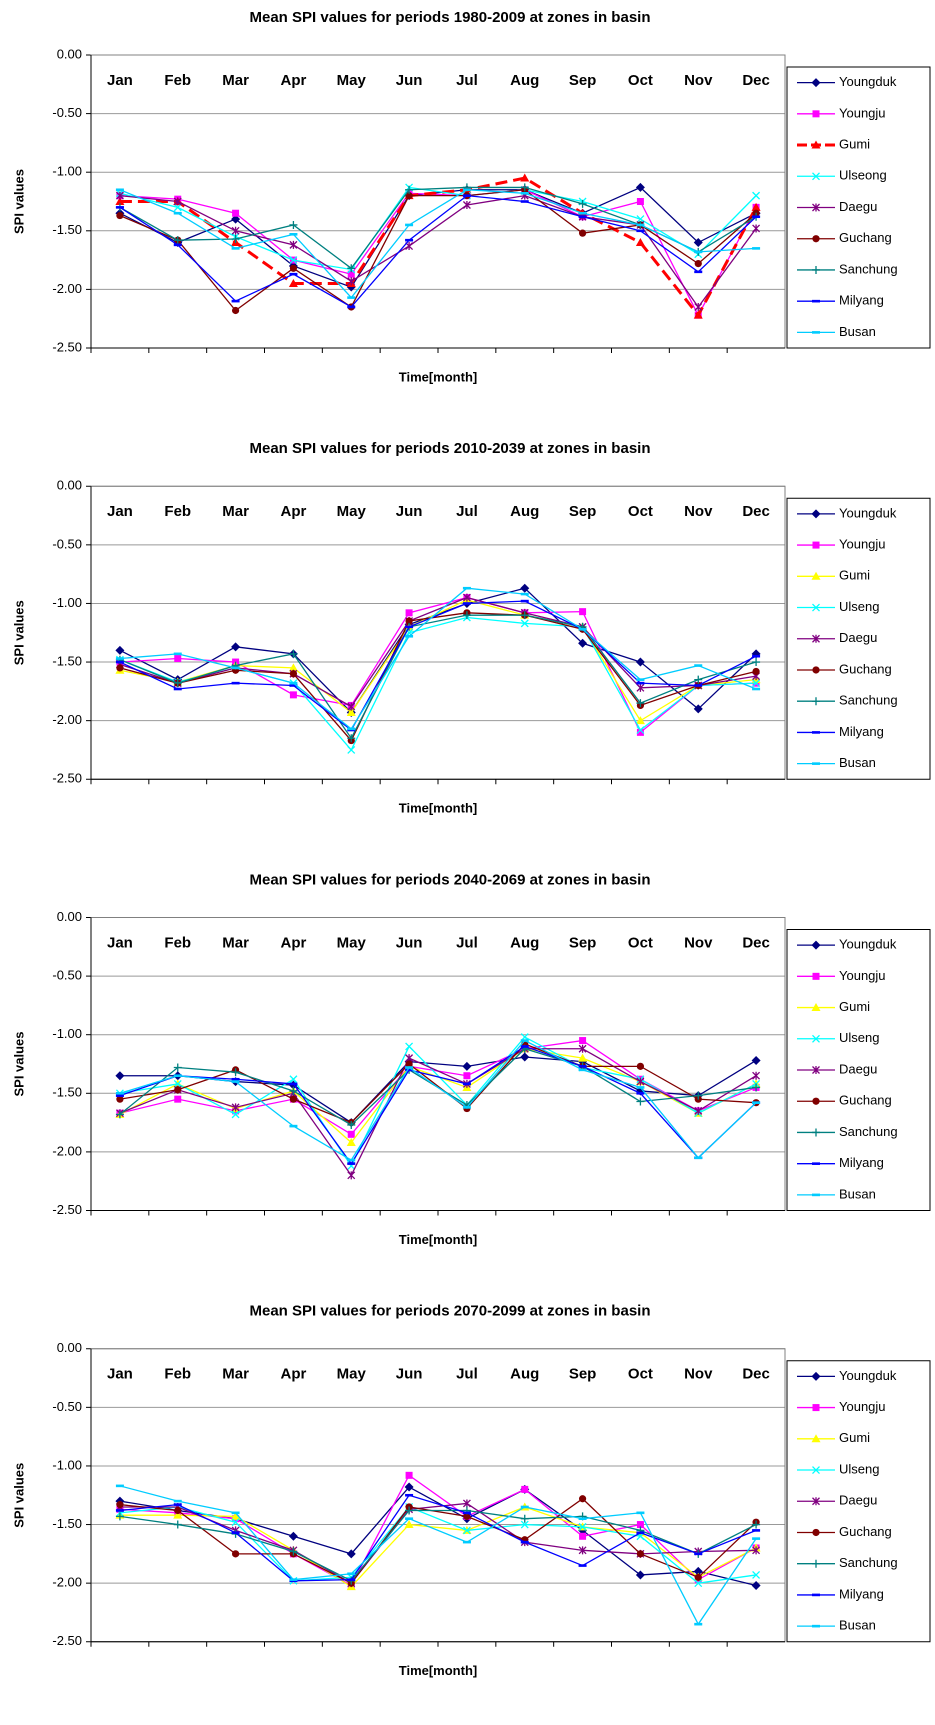  I want to click on legend-label: Youngduk, so click(868, 944).